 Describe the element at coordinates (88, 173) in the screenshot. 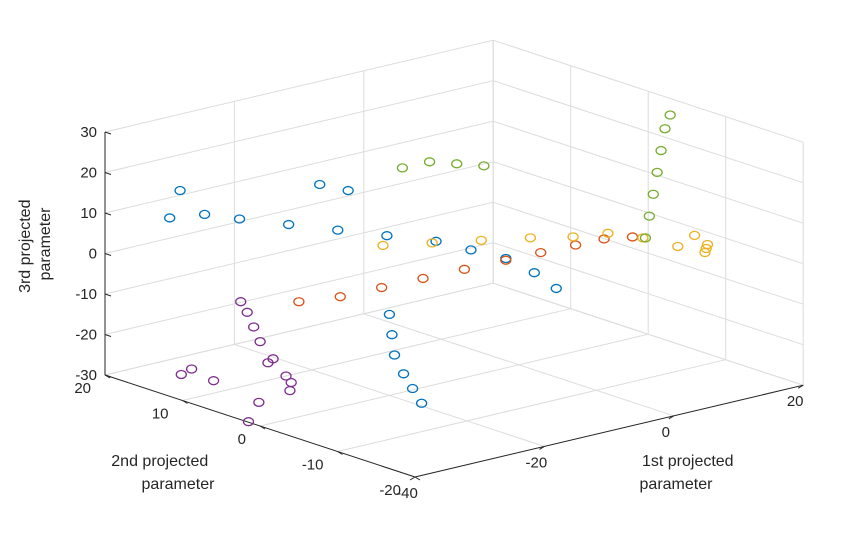

I see `z-tick-label: 20` at that location.